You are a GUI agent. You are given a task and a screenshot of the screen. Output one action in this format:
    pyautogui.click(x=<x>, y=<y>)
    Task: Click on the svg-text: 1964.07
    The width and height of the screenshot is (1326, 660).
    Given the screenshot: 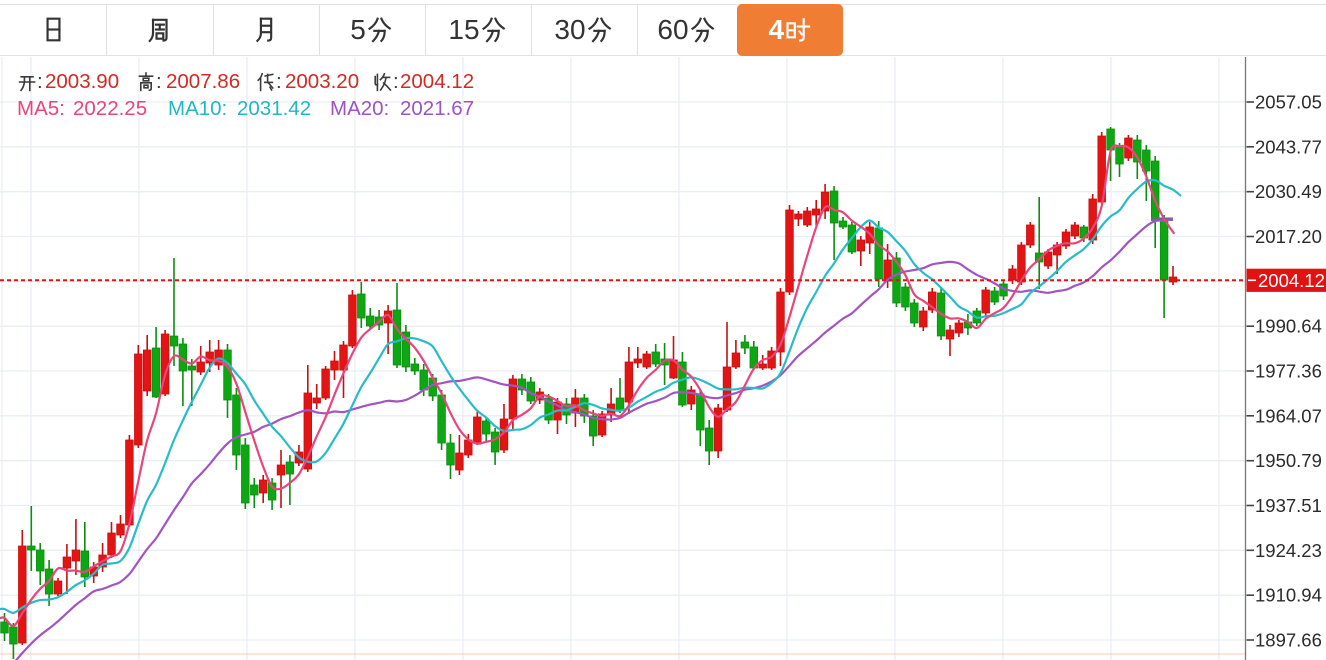 What is the action you would take?
    pyautogui.click(x=1288, y=415)
    